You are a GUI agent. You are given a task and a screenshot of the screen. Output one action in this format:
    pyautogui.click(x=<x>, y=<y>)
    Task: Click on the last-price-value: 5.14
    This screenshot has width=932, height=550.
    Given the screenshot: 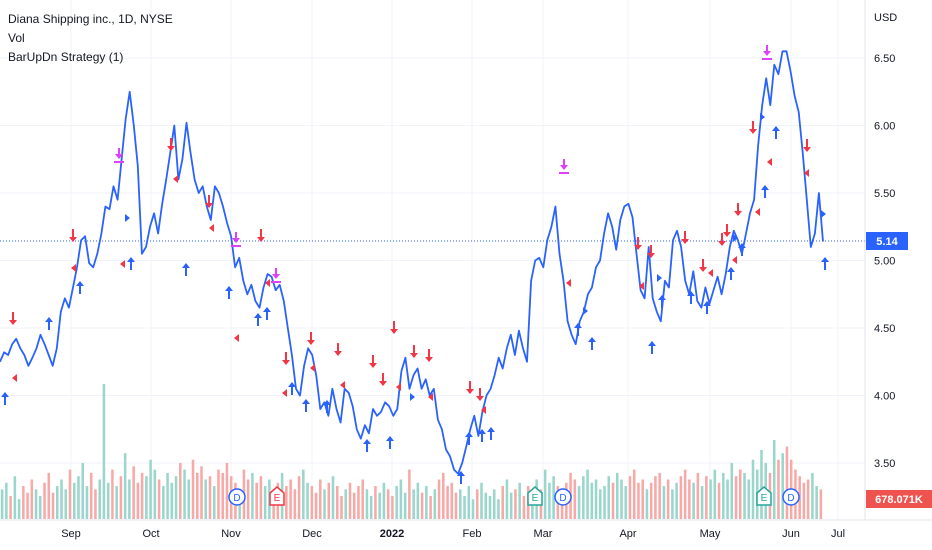 What is the action you would take?
    pyautogui.click(x=887, y=242)
    